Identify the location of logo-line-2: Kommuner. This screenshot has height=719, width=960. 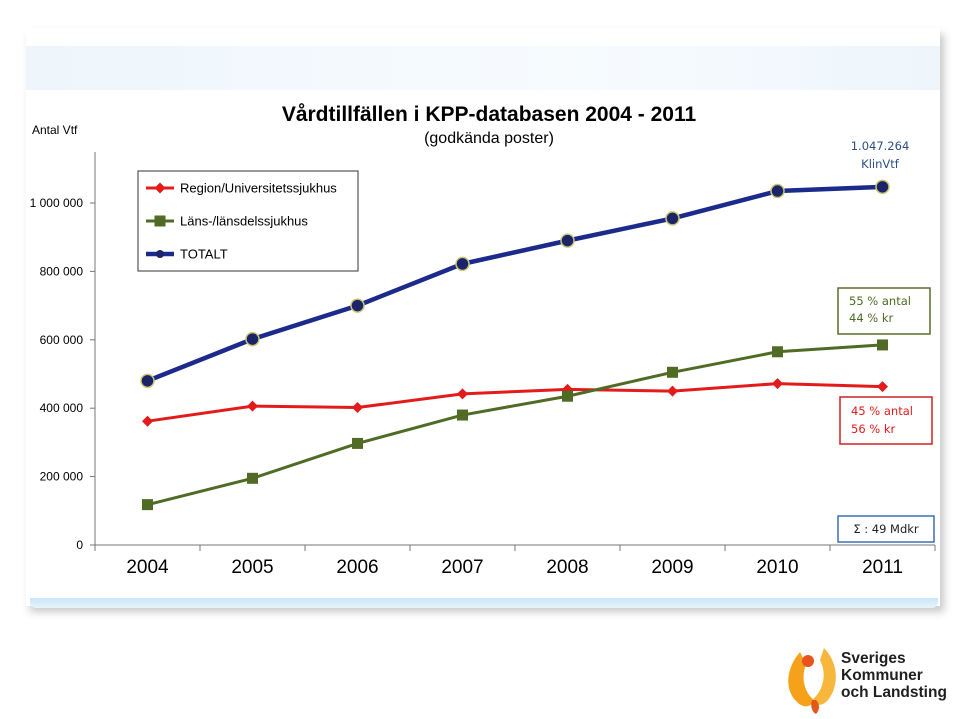
(882, 675).